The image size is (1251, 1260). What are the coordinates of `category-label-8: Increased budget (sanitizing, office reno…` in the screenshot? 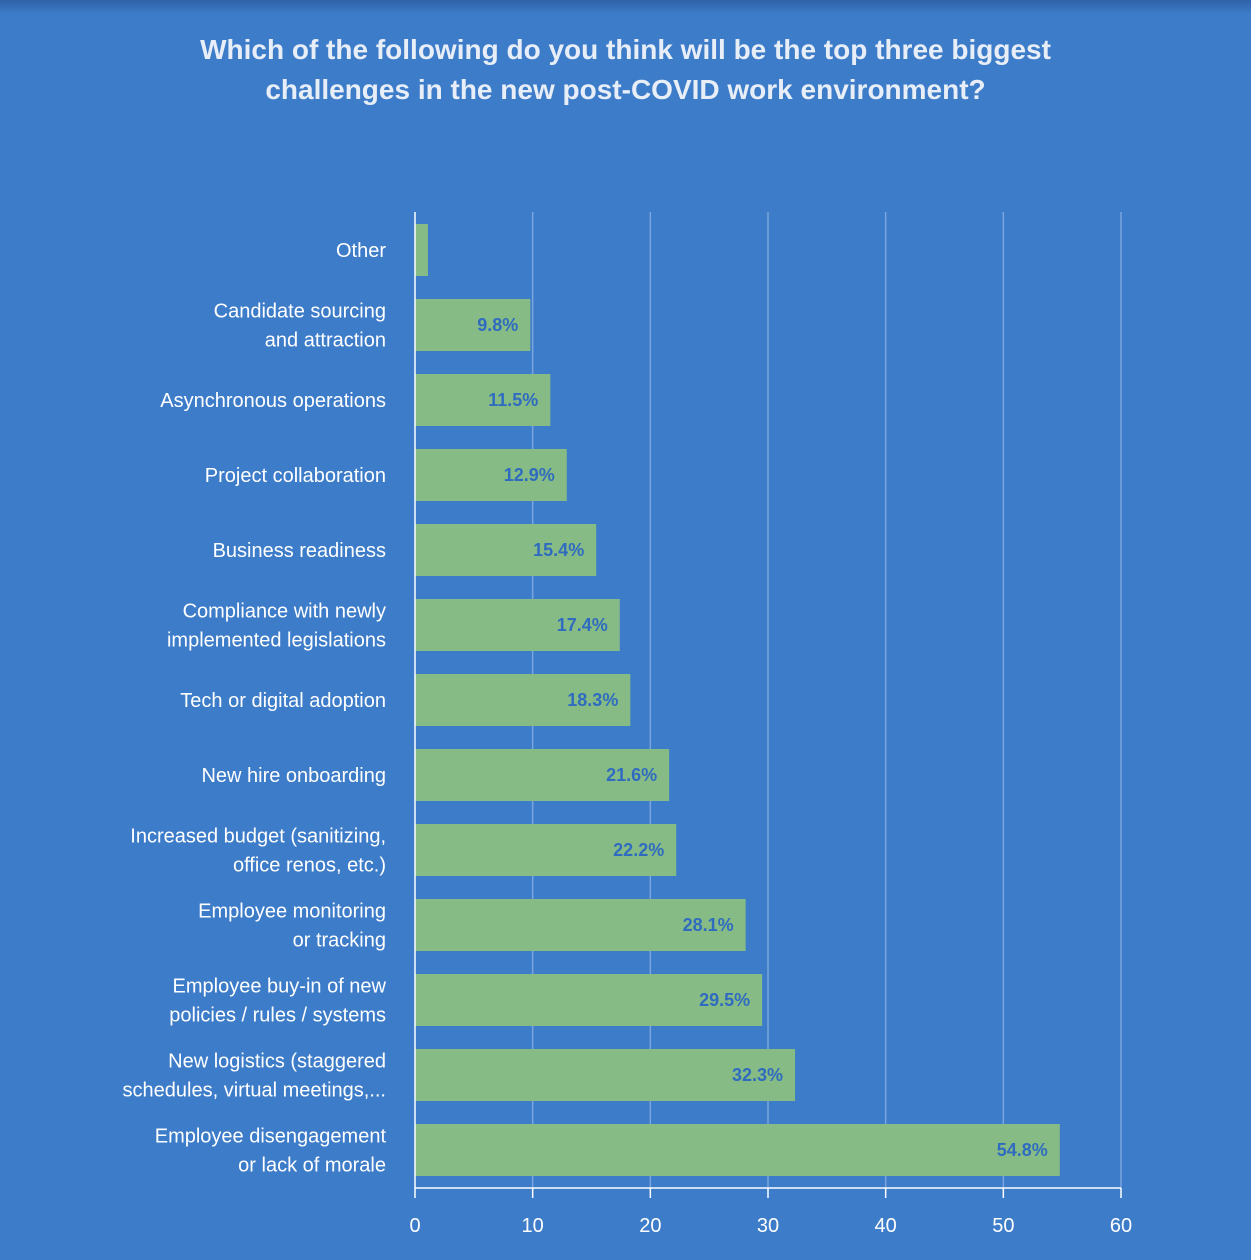 It's located at (258, 851).